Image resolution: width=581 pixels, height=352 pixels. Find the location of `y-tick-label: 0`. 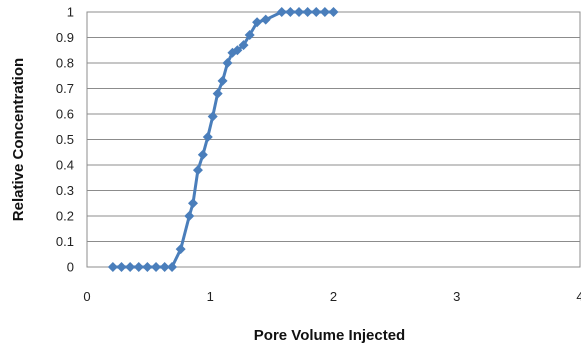

y-tick-label: 0 is located at coordinates (70, 267).